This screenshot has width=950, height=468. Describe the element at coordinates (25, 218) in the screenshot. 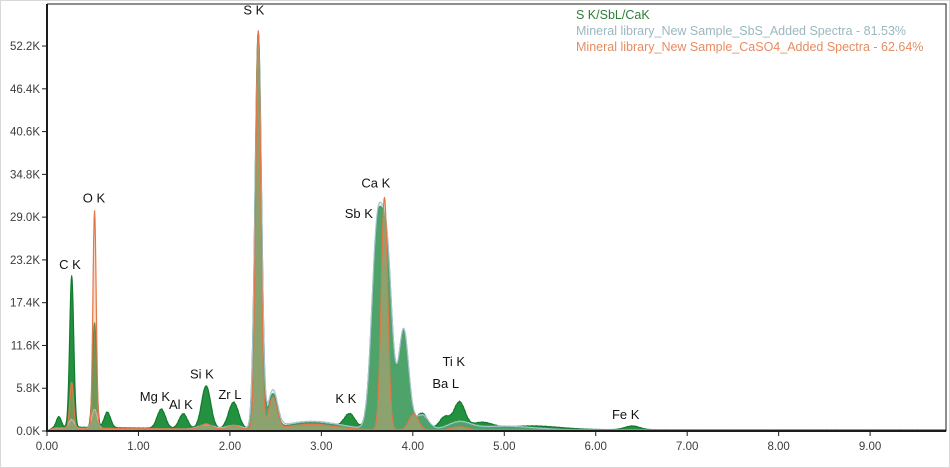

I see `y-tick-label: 29.0K` at that location.